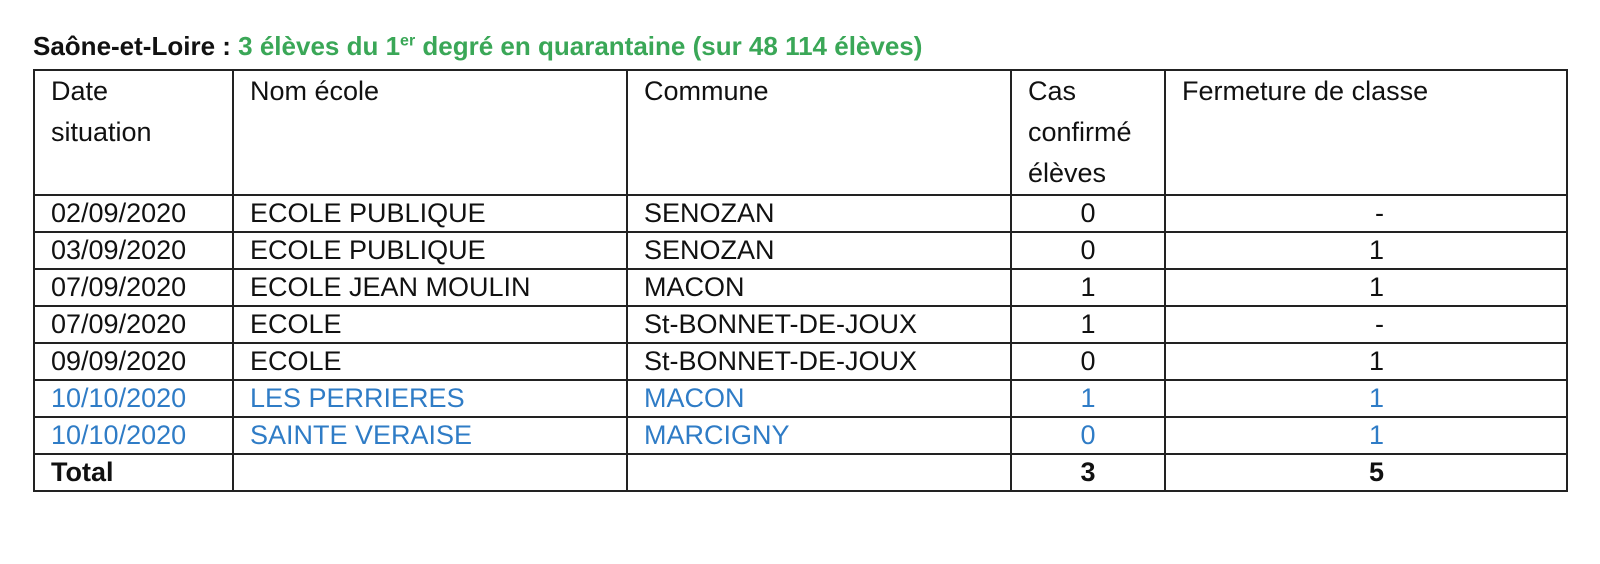  I want to click on header-ecole-label: Nom école, so click(315, 91).